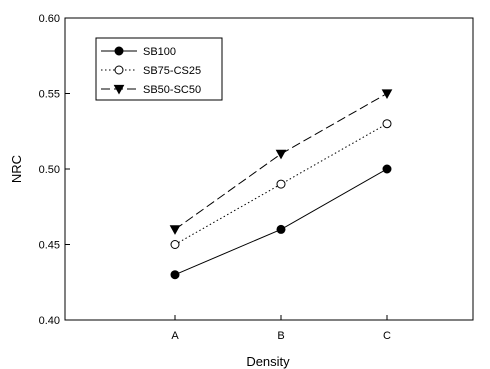  Describe the element at coordinates (172, 90) in the screenshot. I see `legend-label: SB50-SC50` at that location.